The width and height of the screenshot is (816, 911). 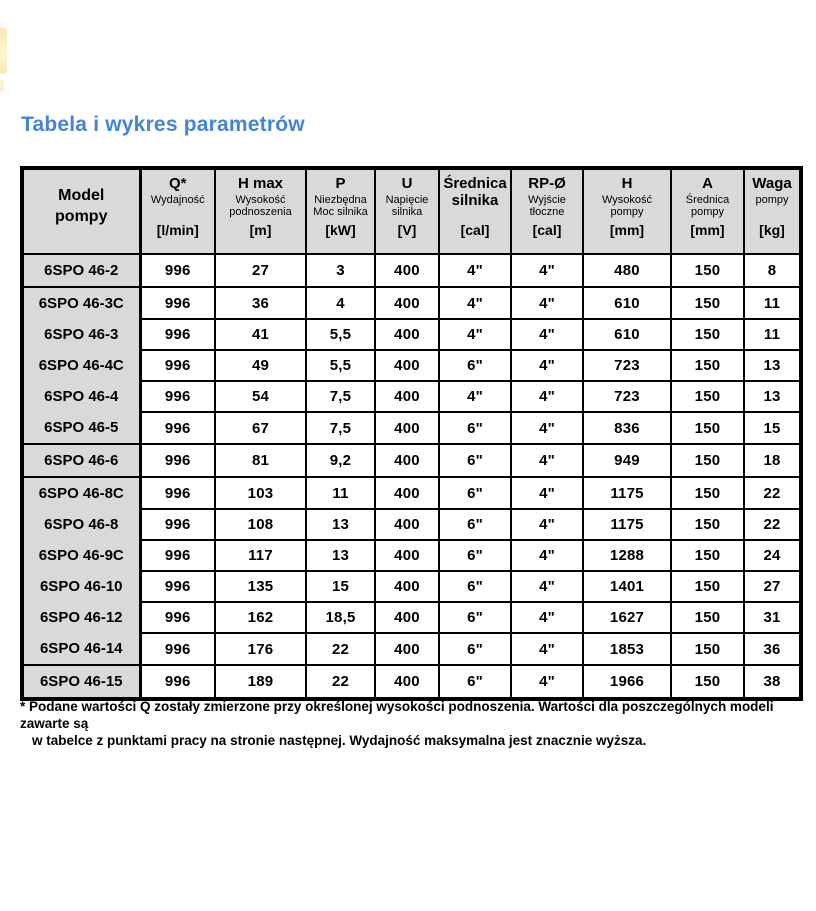 I want to click on column-header-hmax: H max Wysokość podnoszenia [m], so click(x=260, y=211).